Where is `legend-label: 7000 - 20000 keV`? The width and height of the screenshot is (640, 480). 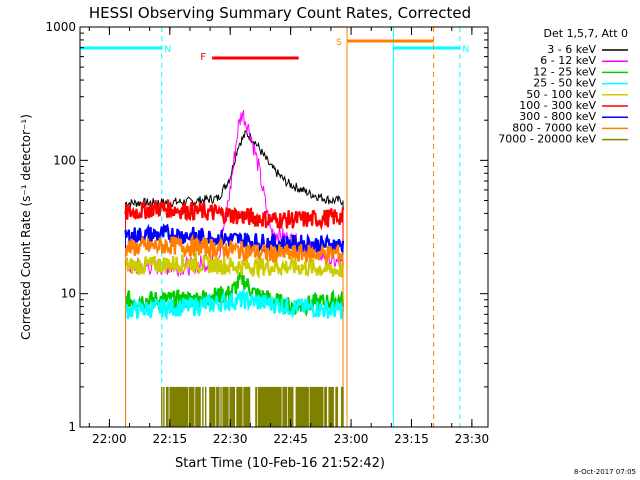
legend-label: 7000 - 20000 keV is located at coordinates (547, 139).